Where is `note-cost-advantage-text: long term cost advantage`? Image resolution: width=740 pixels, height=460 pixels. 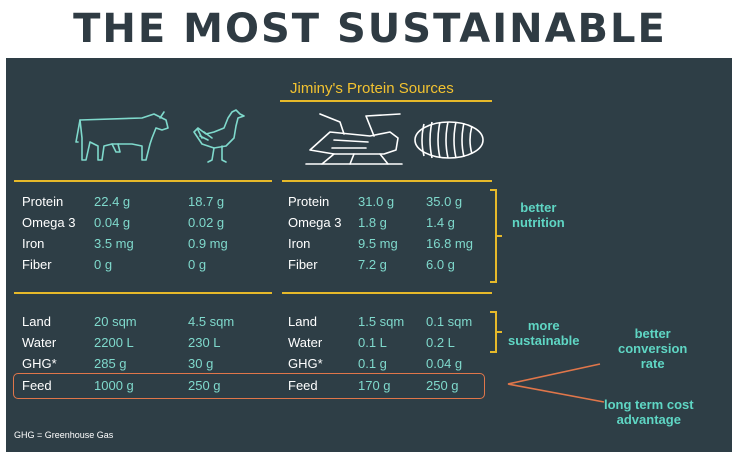 note-cost-advantage-text: long term cost advantage is located at coordinates (649, 412).